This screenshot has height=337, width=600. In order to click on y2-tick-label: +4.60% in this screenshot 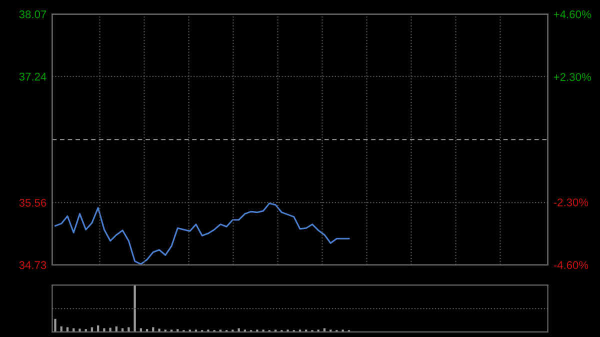, I will do `click(572, 14)`.